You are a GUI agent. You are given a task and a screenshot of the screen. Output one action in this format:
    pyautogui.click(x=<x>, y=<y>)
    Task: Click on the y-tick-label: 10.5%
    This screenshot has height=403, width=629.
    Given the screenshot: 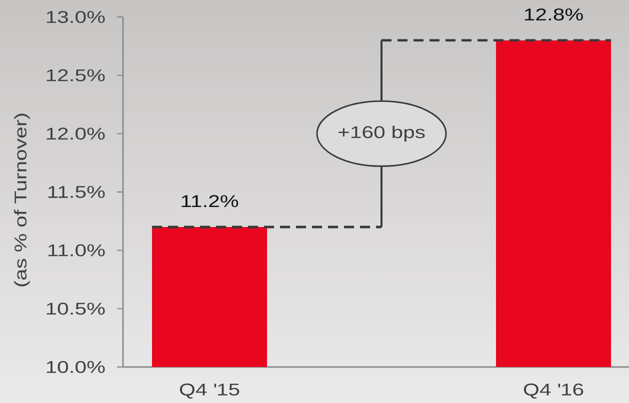 What is the action you would take?
    pyautogui.click(x=75, y=308)
    